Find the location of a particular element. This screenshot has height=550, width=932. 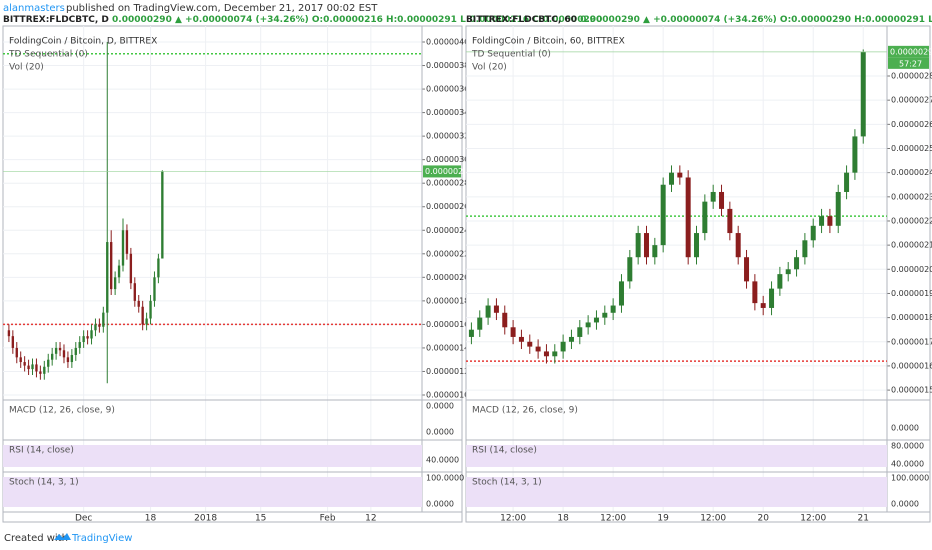

pane-tick-label: 80.0000 is located at coordinates (907, 446).